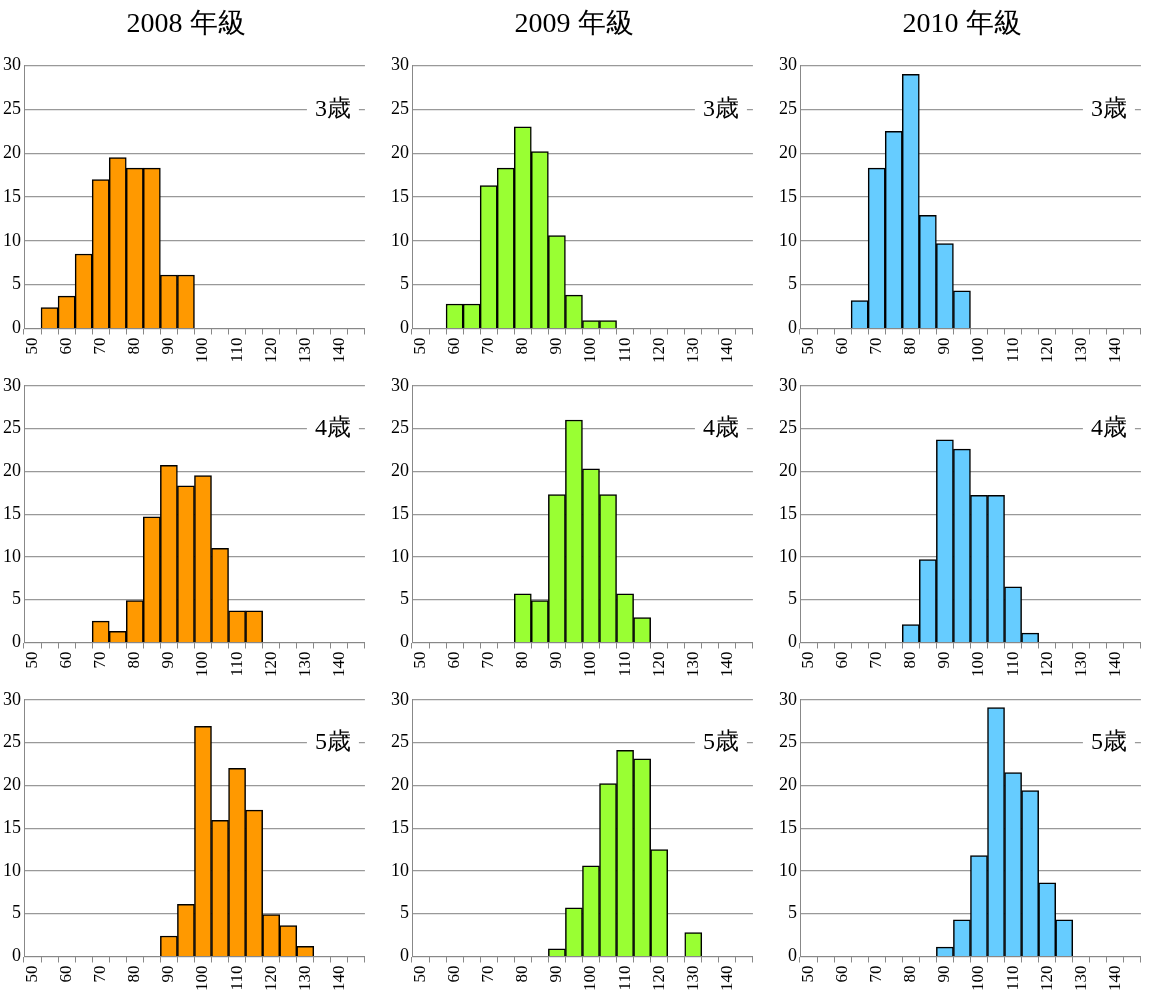  I want to click on chart-title: 2010 年級, so click(962, 23).